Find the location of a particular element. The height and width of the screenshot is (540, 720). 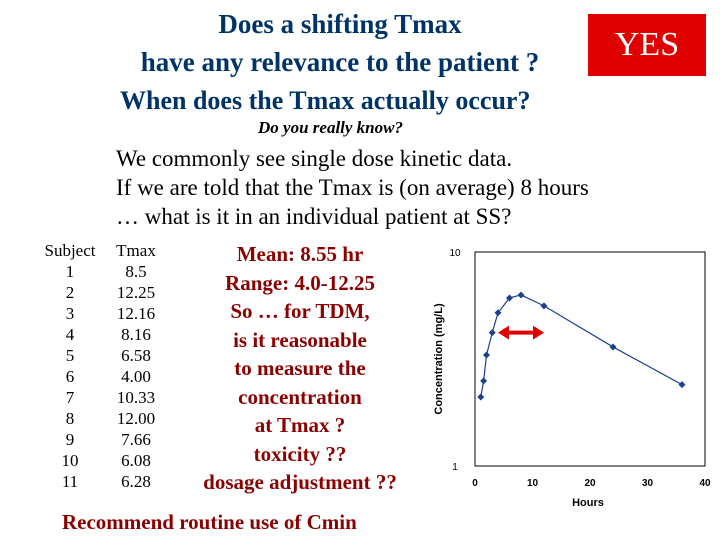

x-tick-label: 0 is located at coordinates (475, 483).